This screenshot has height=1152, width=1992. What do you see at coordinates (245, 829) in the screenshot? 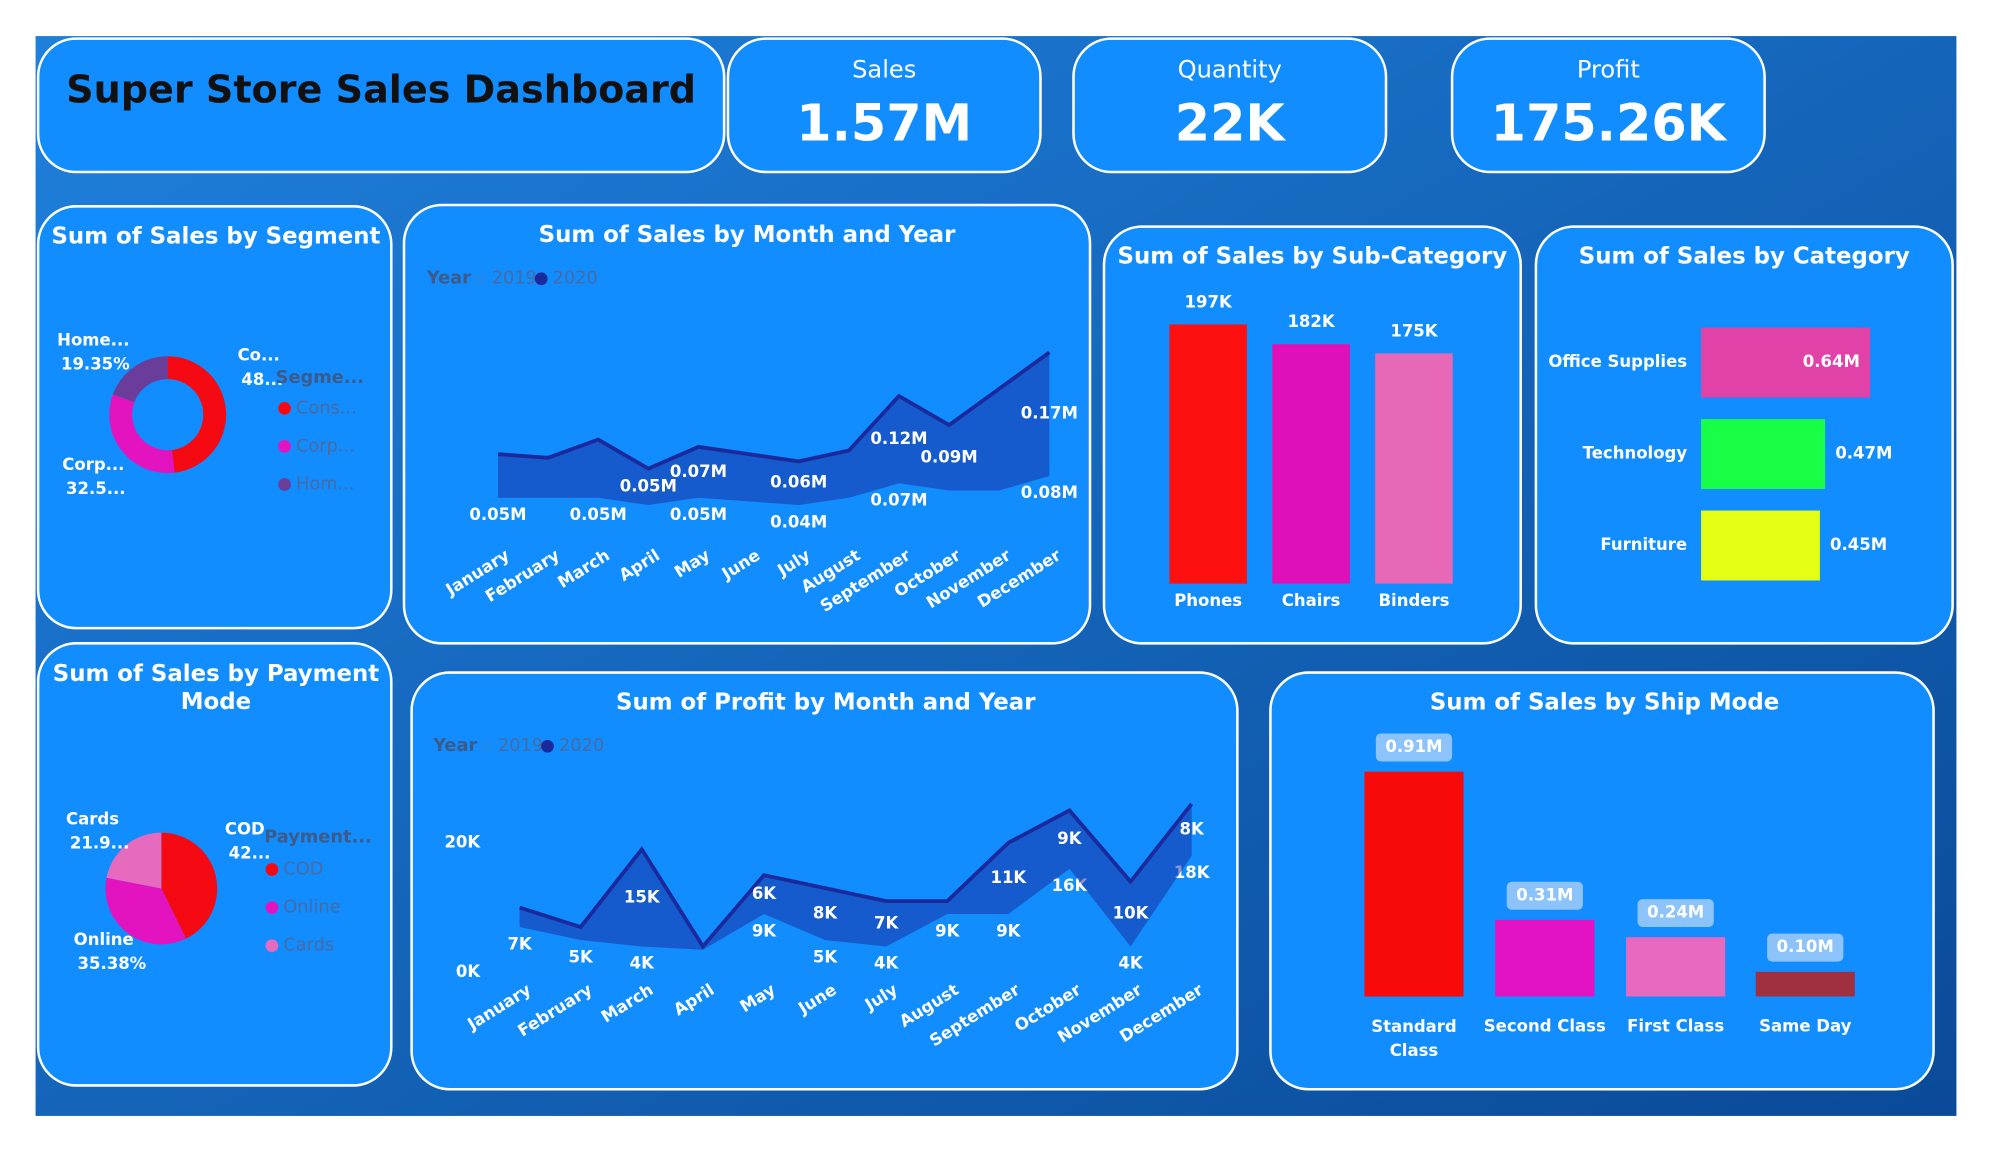
I see `callout-label: COD` at bounding box center [245, 829].